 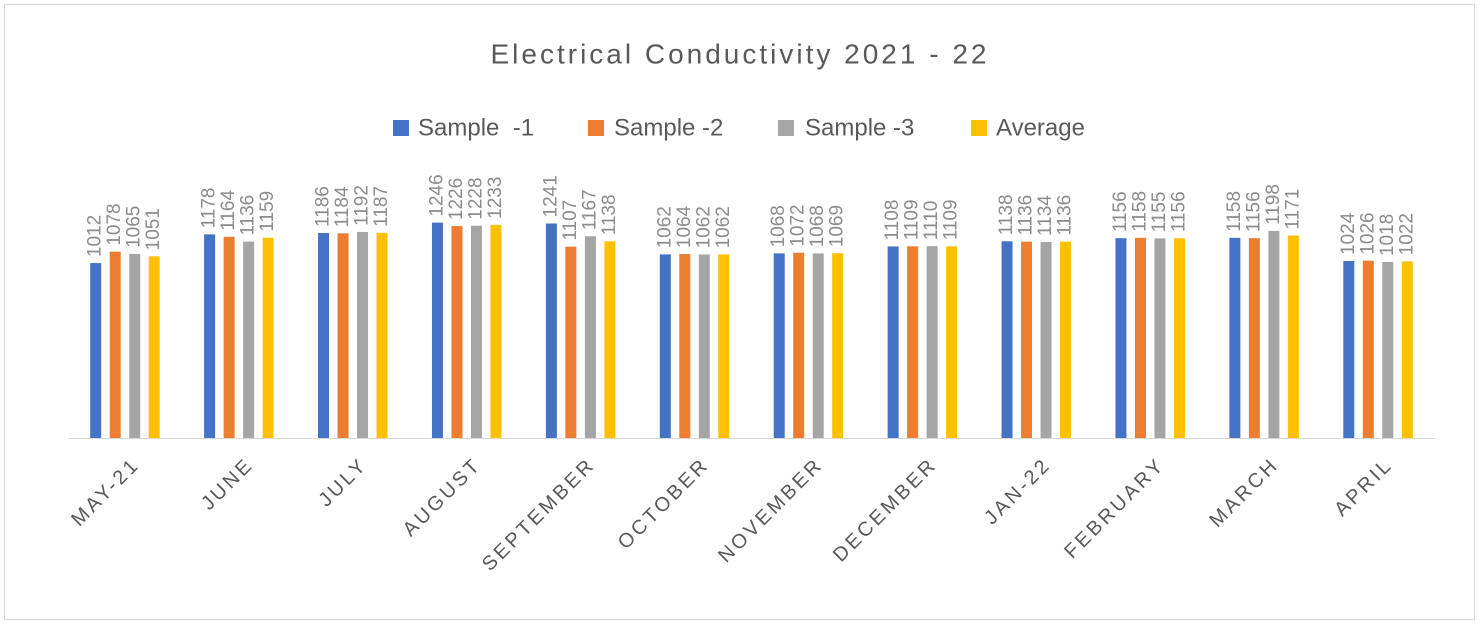 I want to click on data-label: 1233, so click(x=495, y=198).